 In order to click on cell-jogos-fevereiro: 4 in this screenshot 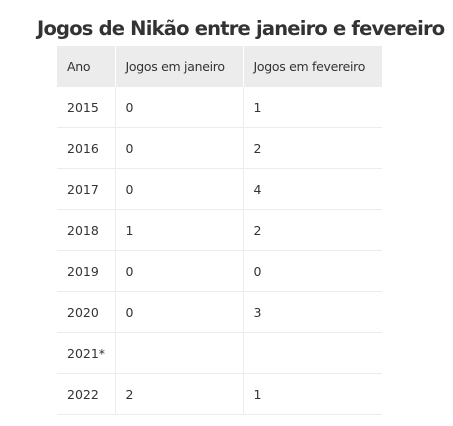, I will do `click(312, 189)`.